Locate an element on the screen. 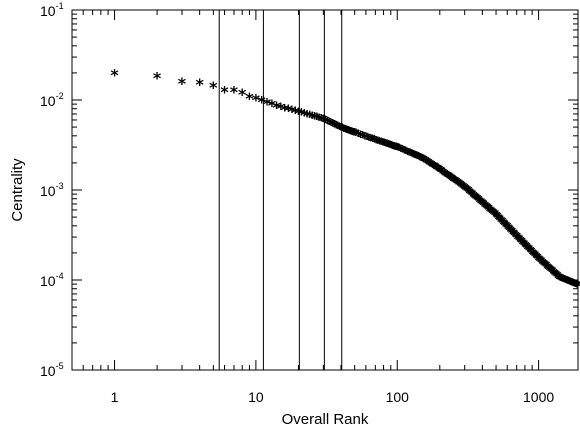 This screenshot has height=429, width=580. x-tick-label: 100 is located at coordinates (398, 397).